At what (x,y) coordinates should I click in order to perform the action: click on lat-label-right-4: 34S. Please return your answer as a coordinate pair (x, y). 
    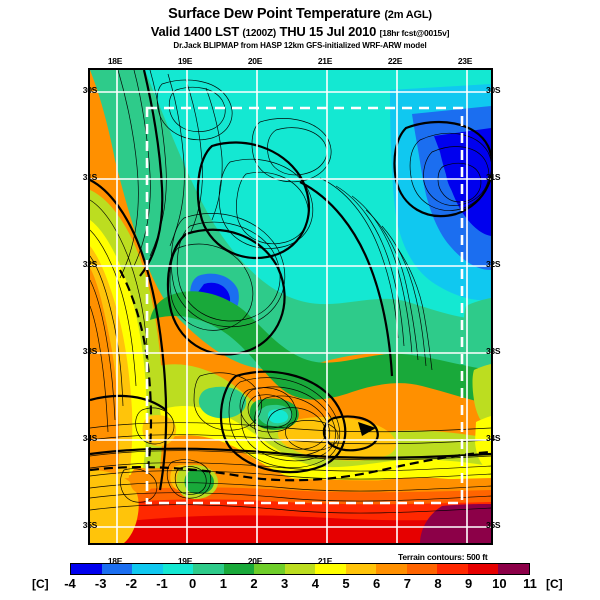
    Looking at the image, I should click on (493, 438).